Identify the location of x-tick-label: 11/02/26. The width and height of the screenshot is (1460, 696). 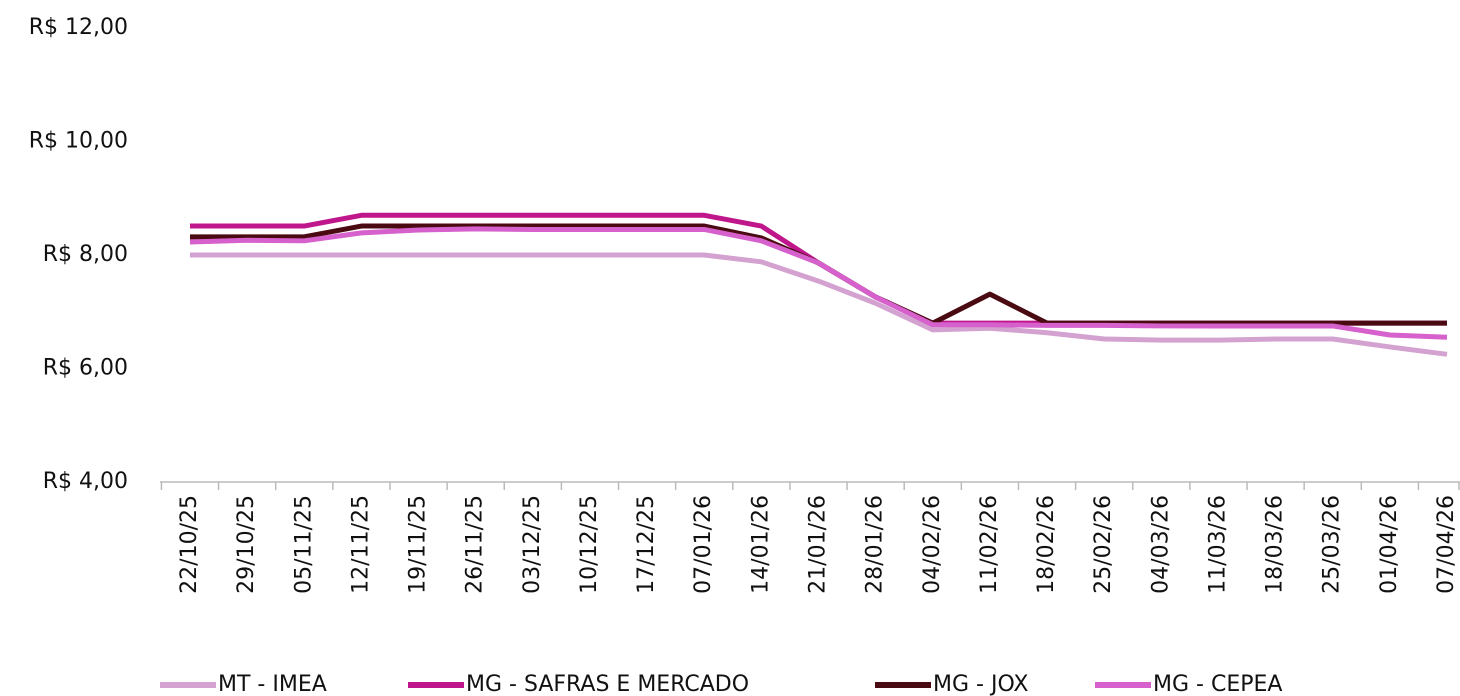
(989, 544).